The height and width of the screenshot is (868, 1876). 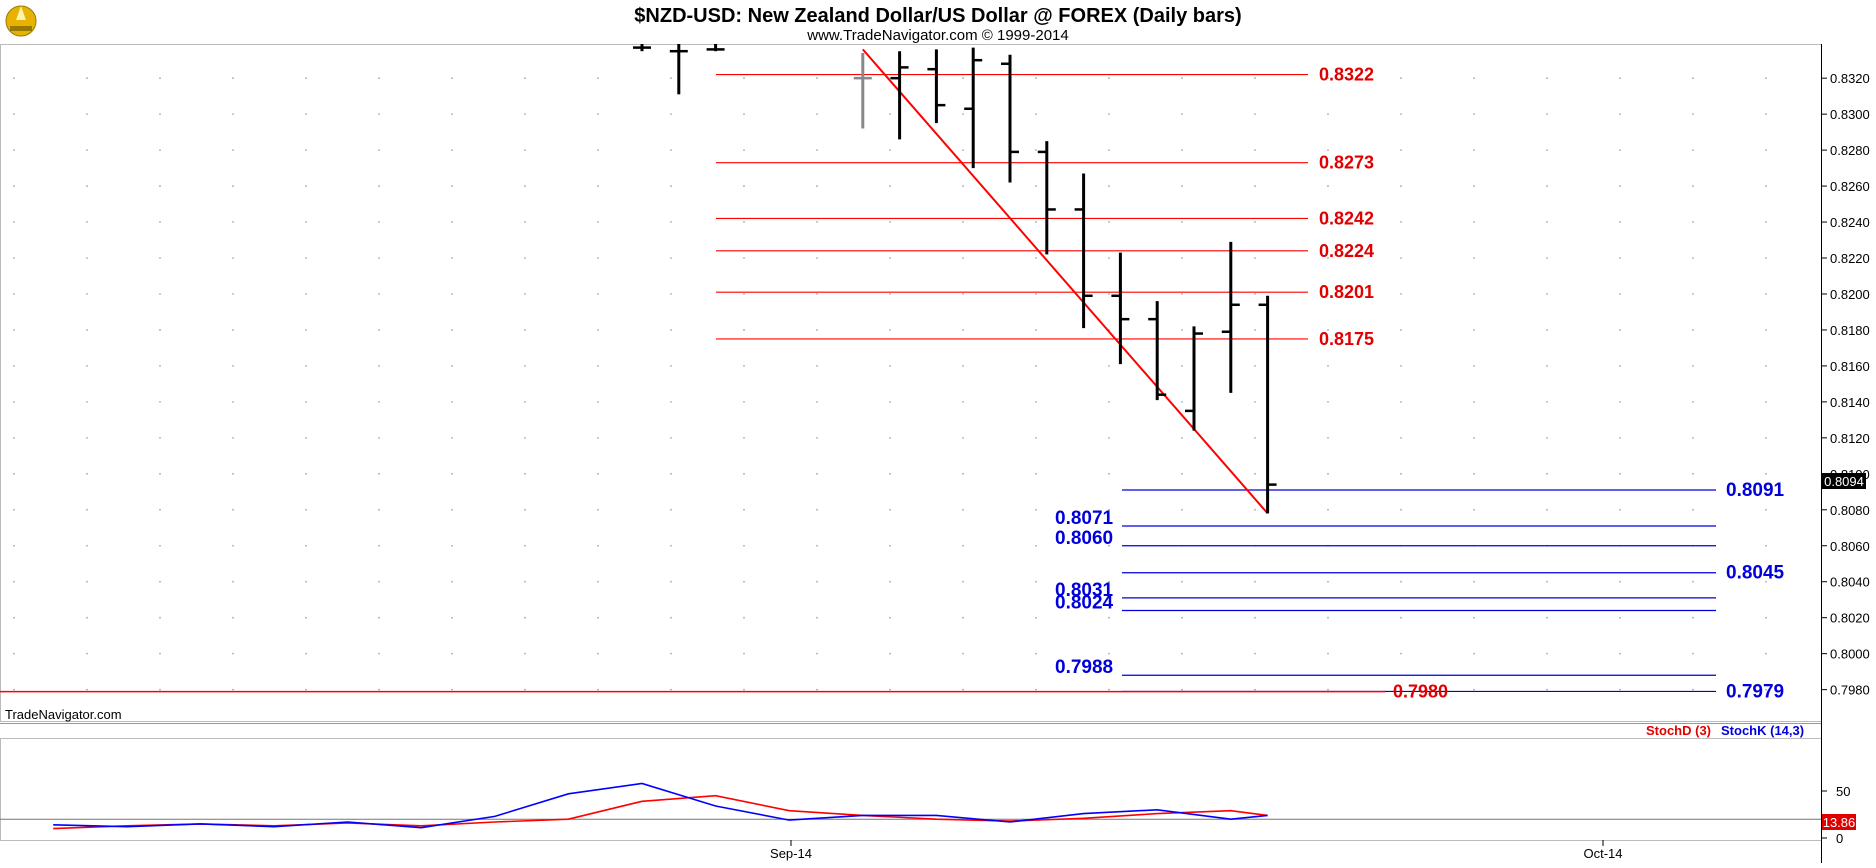 I want to click on stochd-line, so click(x=660, y=812).